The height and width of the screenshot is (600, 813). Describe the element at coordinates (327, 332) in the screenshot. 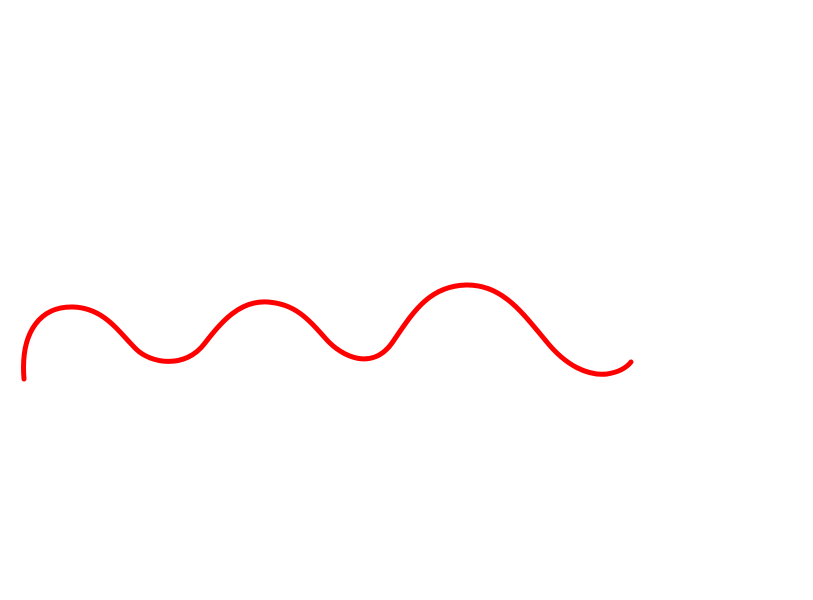

I see `red-wavy-stroke` at that location.